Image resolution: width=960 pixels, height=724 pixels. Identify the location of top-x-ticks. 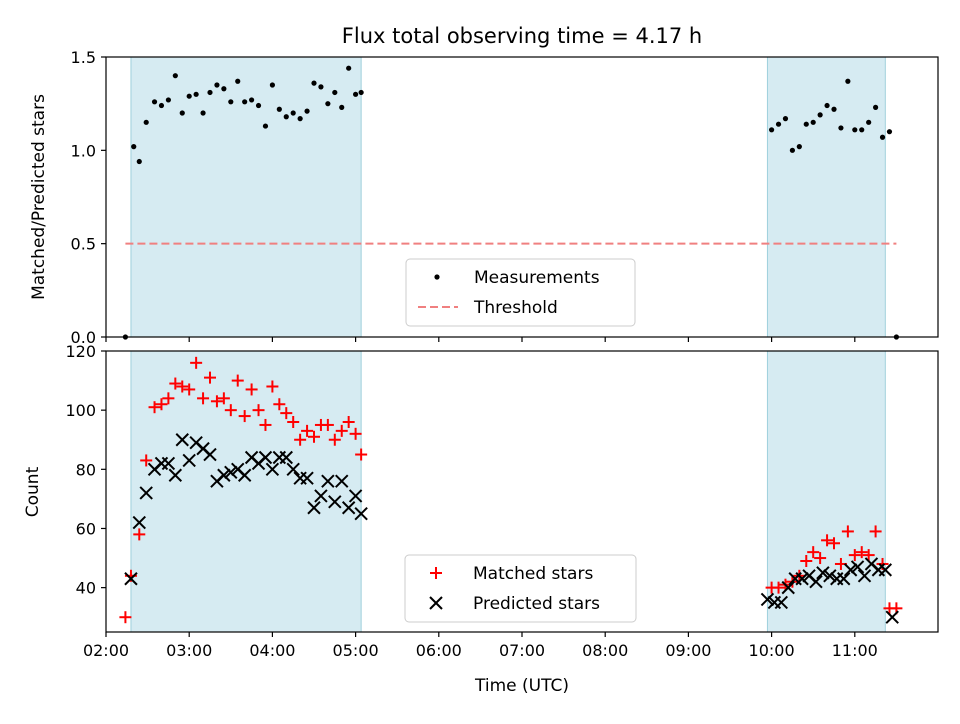
(480, 339).